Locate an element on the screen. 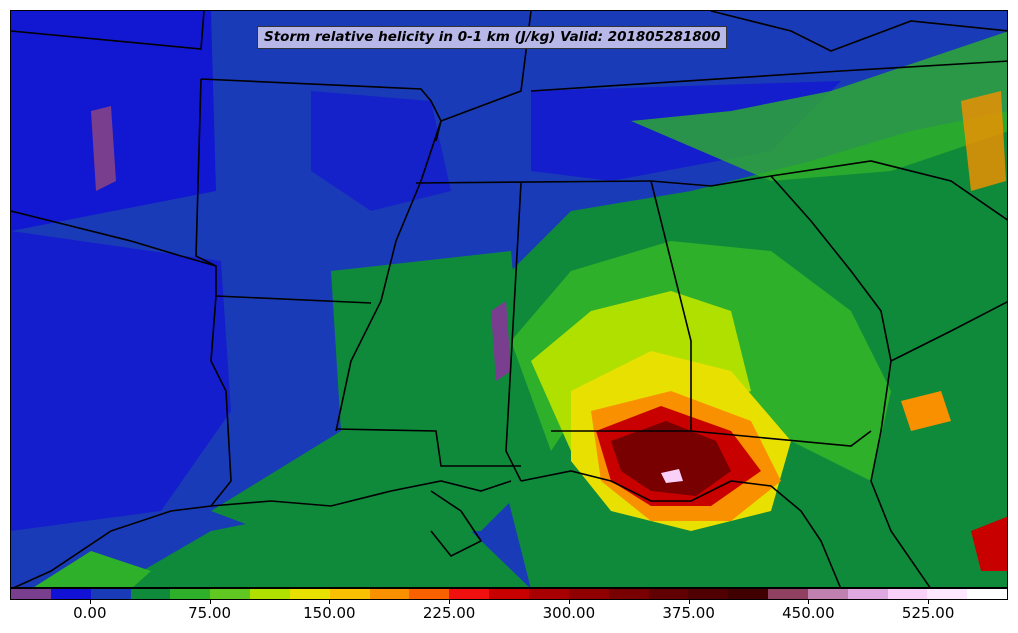 This screenshot has width=1018, height=633. coast-mississippi-delta is located at coordinates (456, 524).